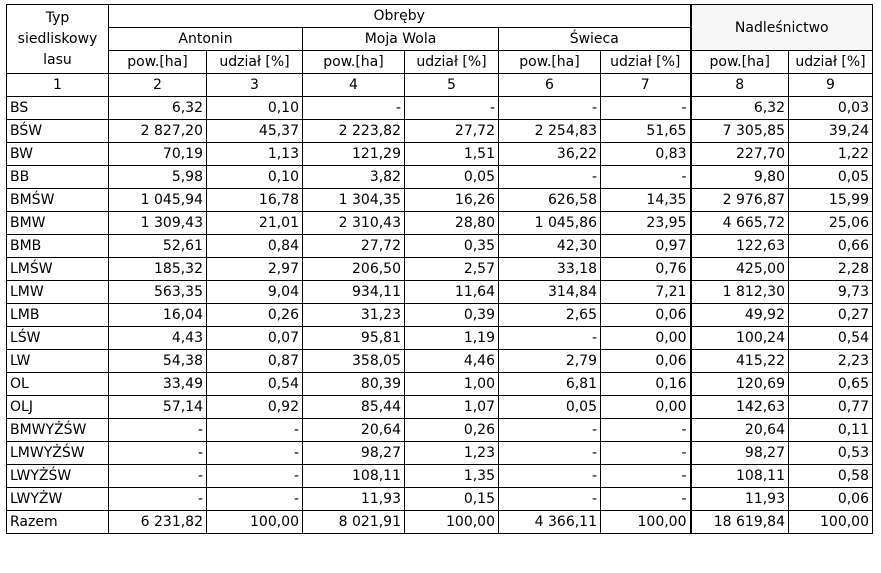  What do you see at coordinates (353, 269) in the screenshot?
I see `area-cell: 206,50` at bounding box center [353, 269].